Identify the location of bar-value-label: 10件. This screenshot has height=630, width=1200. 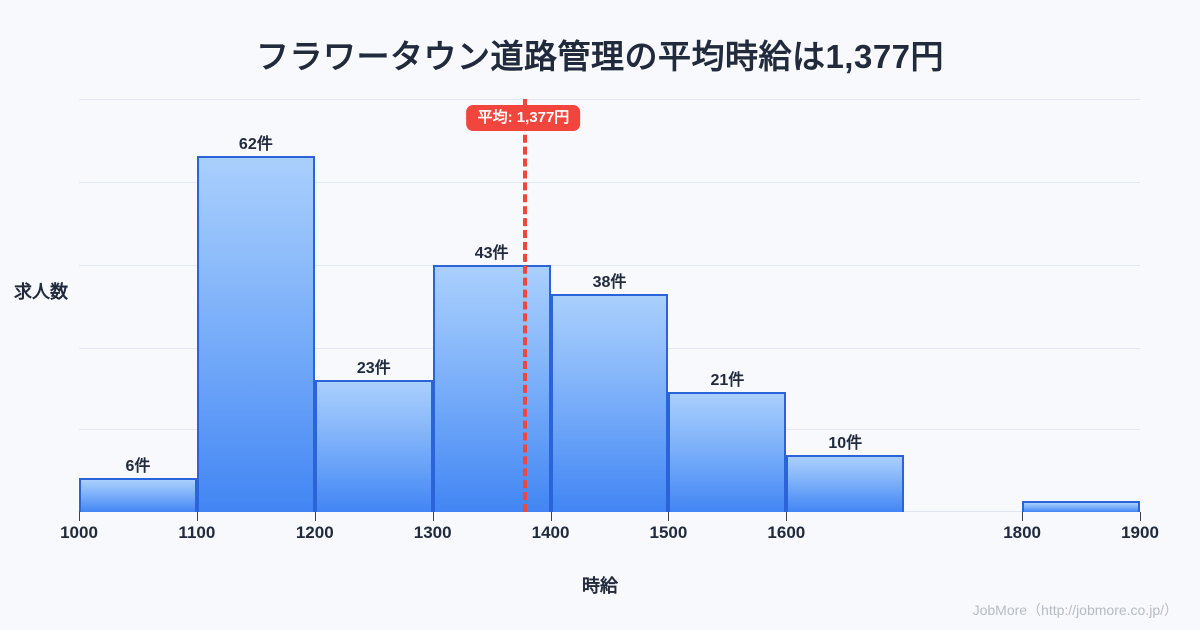
(845, 443).